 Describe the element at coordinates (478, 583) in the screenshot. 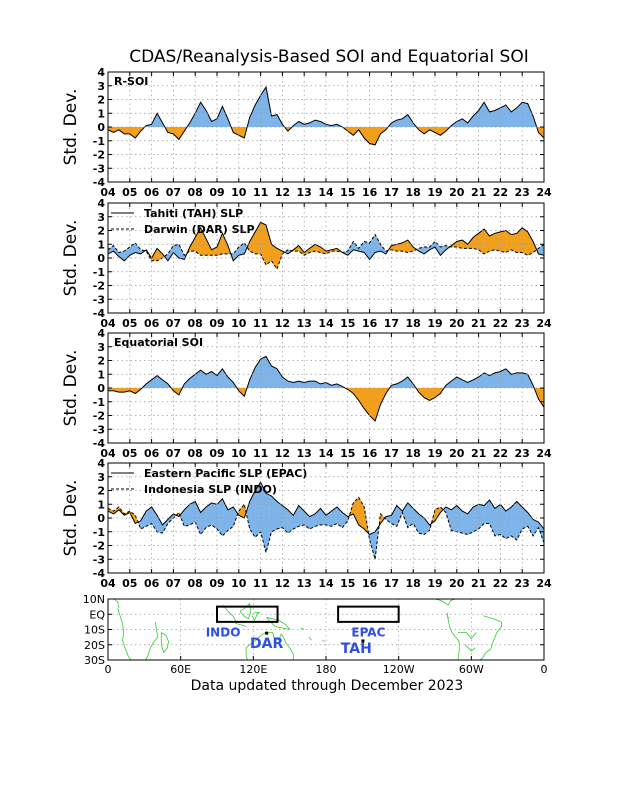

I see `x-tick-label: 21` at that location.